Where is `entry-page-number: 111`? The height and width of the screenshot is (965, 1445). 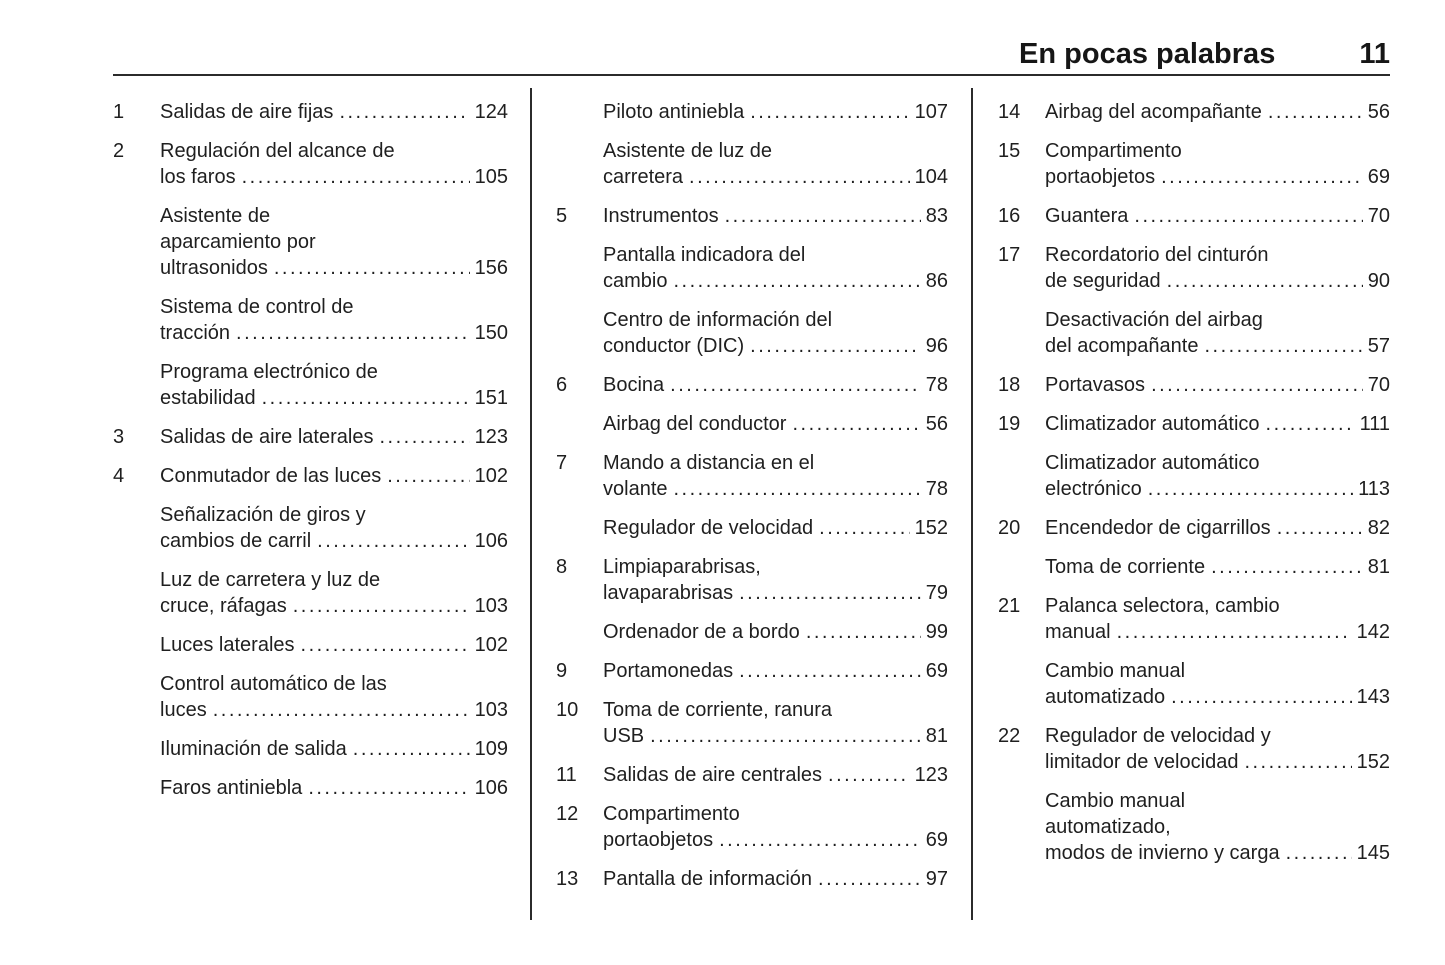
entry-page-number: 111 is located at coordinates (1374, 424).